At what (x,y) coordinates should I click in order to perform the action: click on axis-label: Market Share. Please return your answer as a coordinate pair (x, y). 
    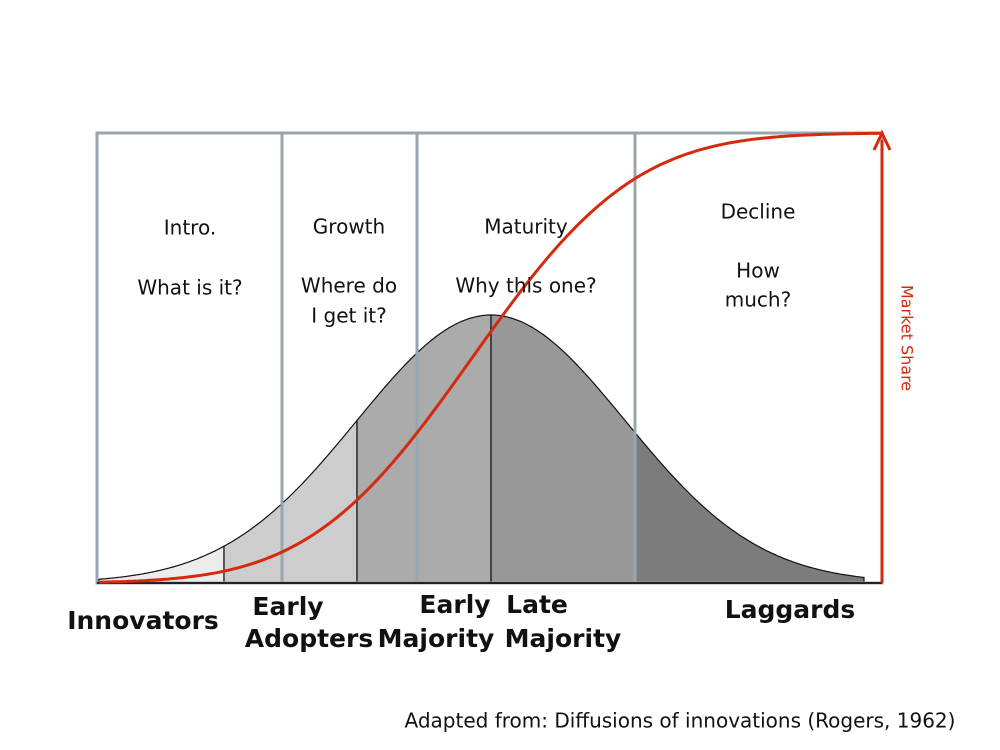
    Looking at the image, I should click on (907, 338).